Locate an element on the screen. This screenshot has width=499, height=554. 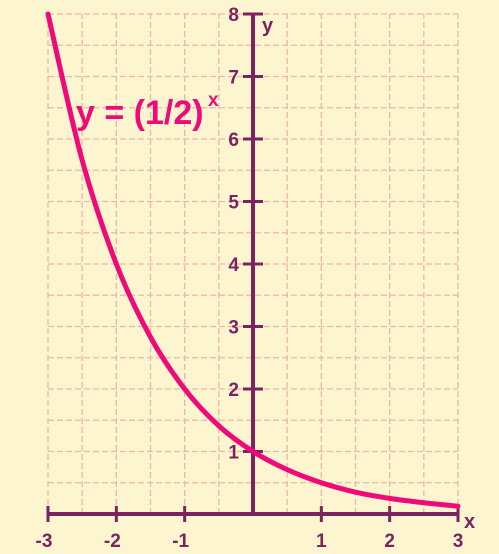
y-tick-label: 8 is located at coordinates (233, 15).